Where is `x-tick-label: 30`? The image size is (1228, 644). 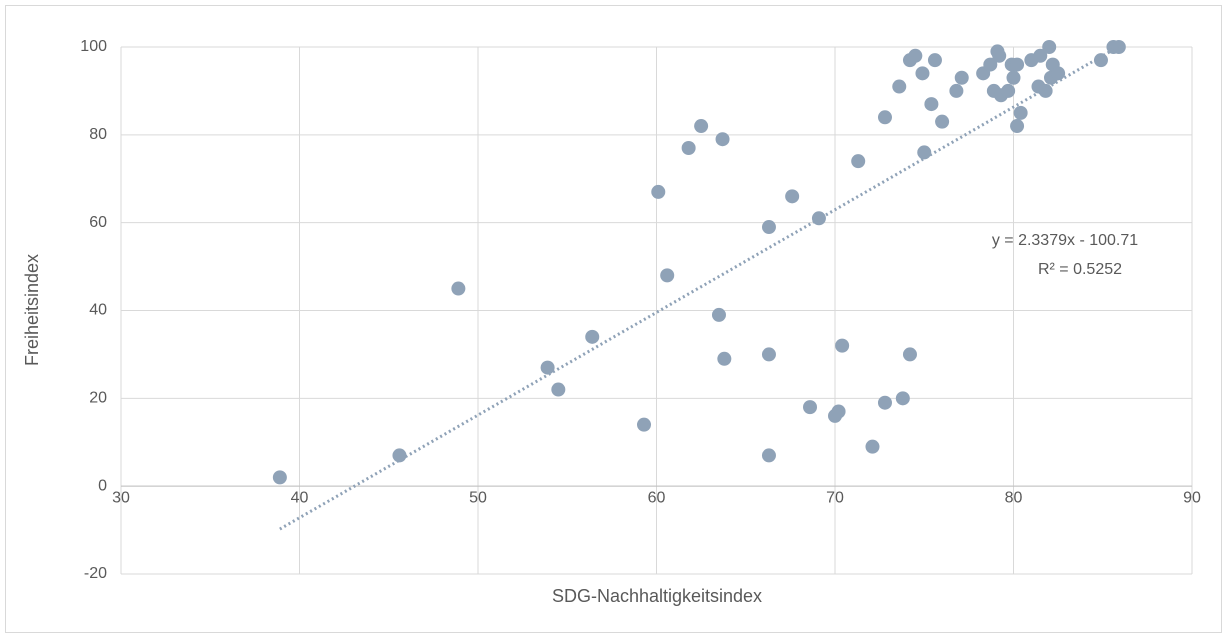
x-tick-label: 30 is located at coordinates (121, 497).